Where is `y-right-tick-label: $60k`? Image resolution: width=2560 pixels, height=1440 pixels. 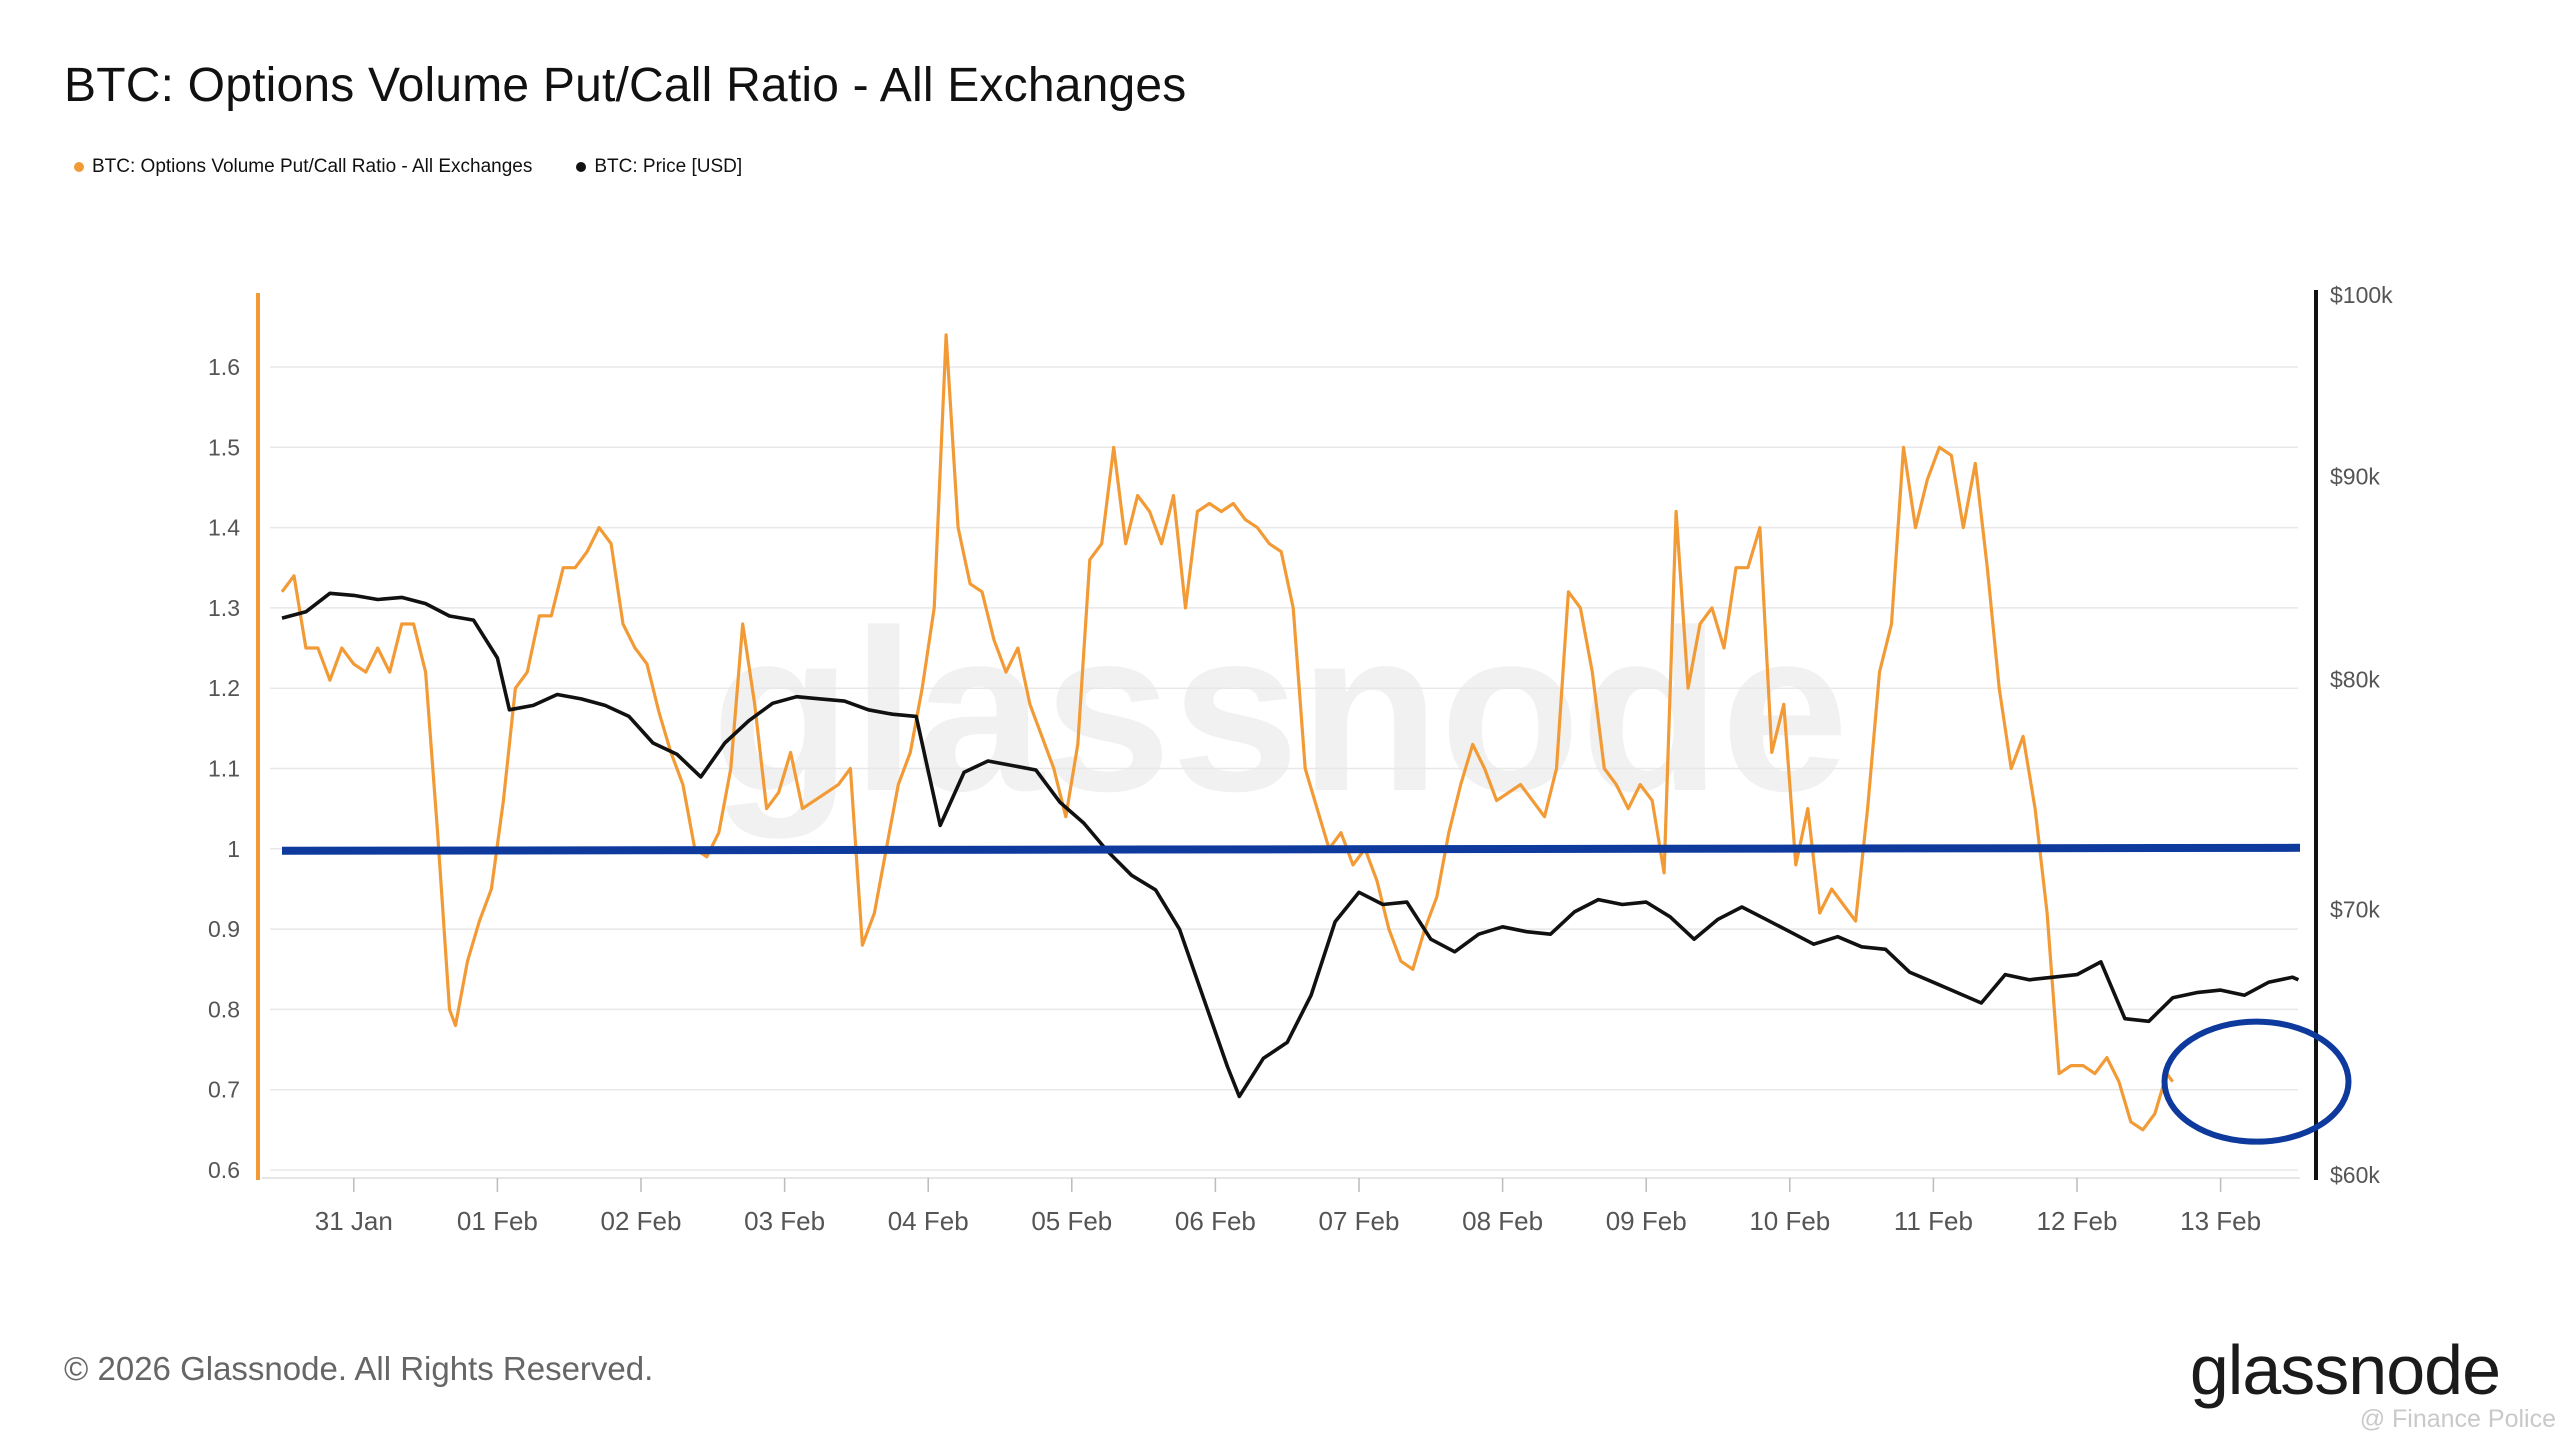 y-right-tick-label: $60k is located at coordinates (2355, 1175).